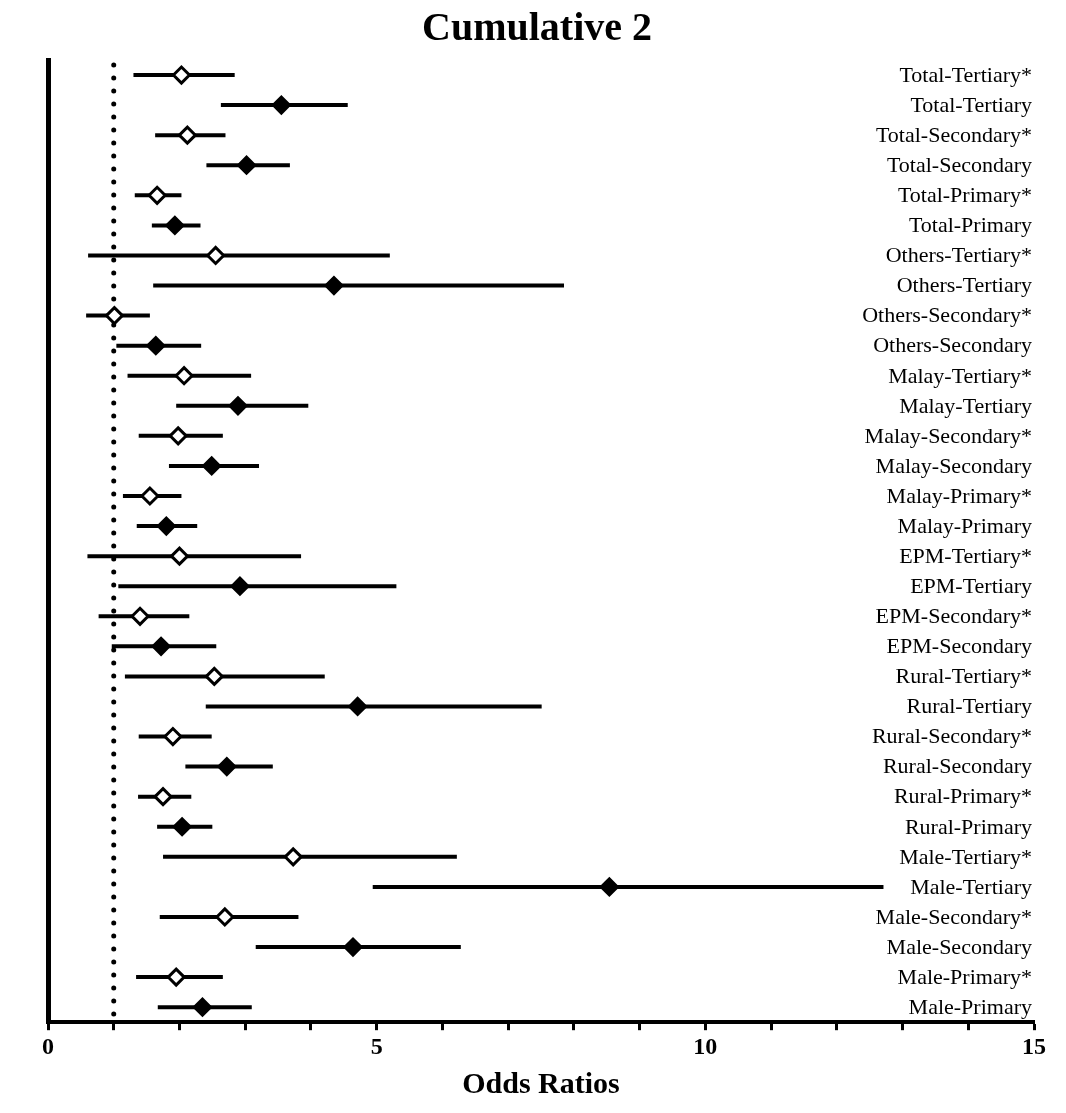 This screenshot has width=1066, height=1113. I want to click on y-tick-label: Others-Secondary, so click(952, 345).